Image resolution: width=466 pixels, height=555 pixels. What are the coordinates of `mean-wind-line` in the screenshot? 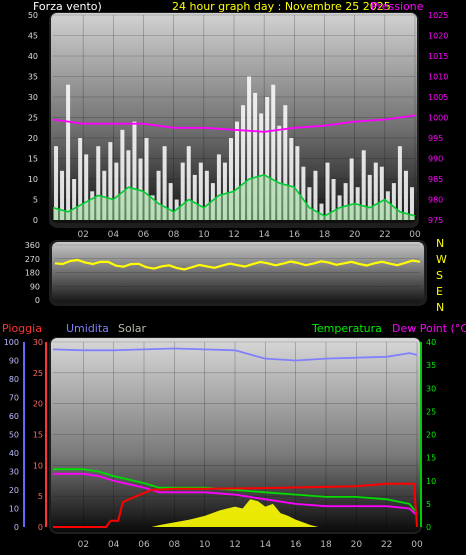 It's located at (234, 195).